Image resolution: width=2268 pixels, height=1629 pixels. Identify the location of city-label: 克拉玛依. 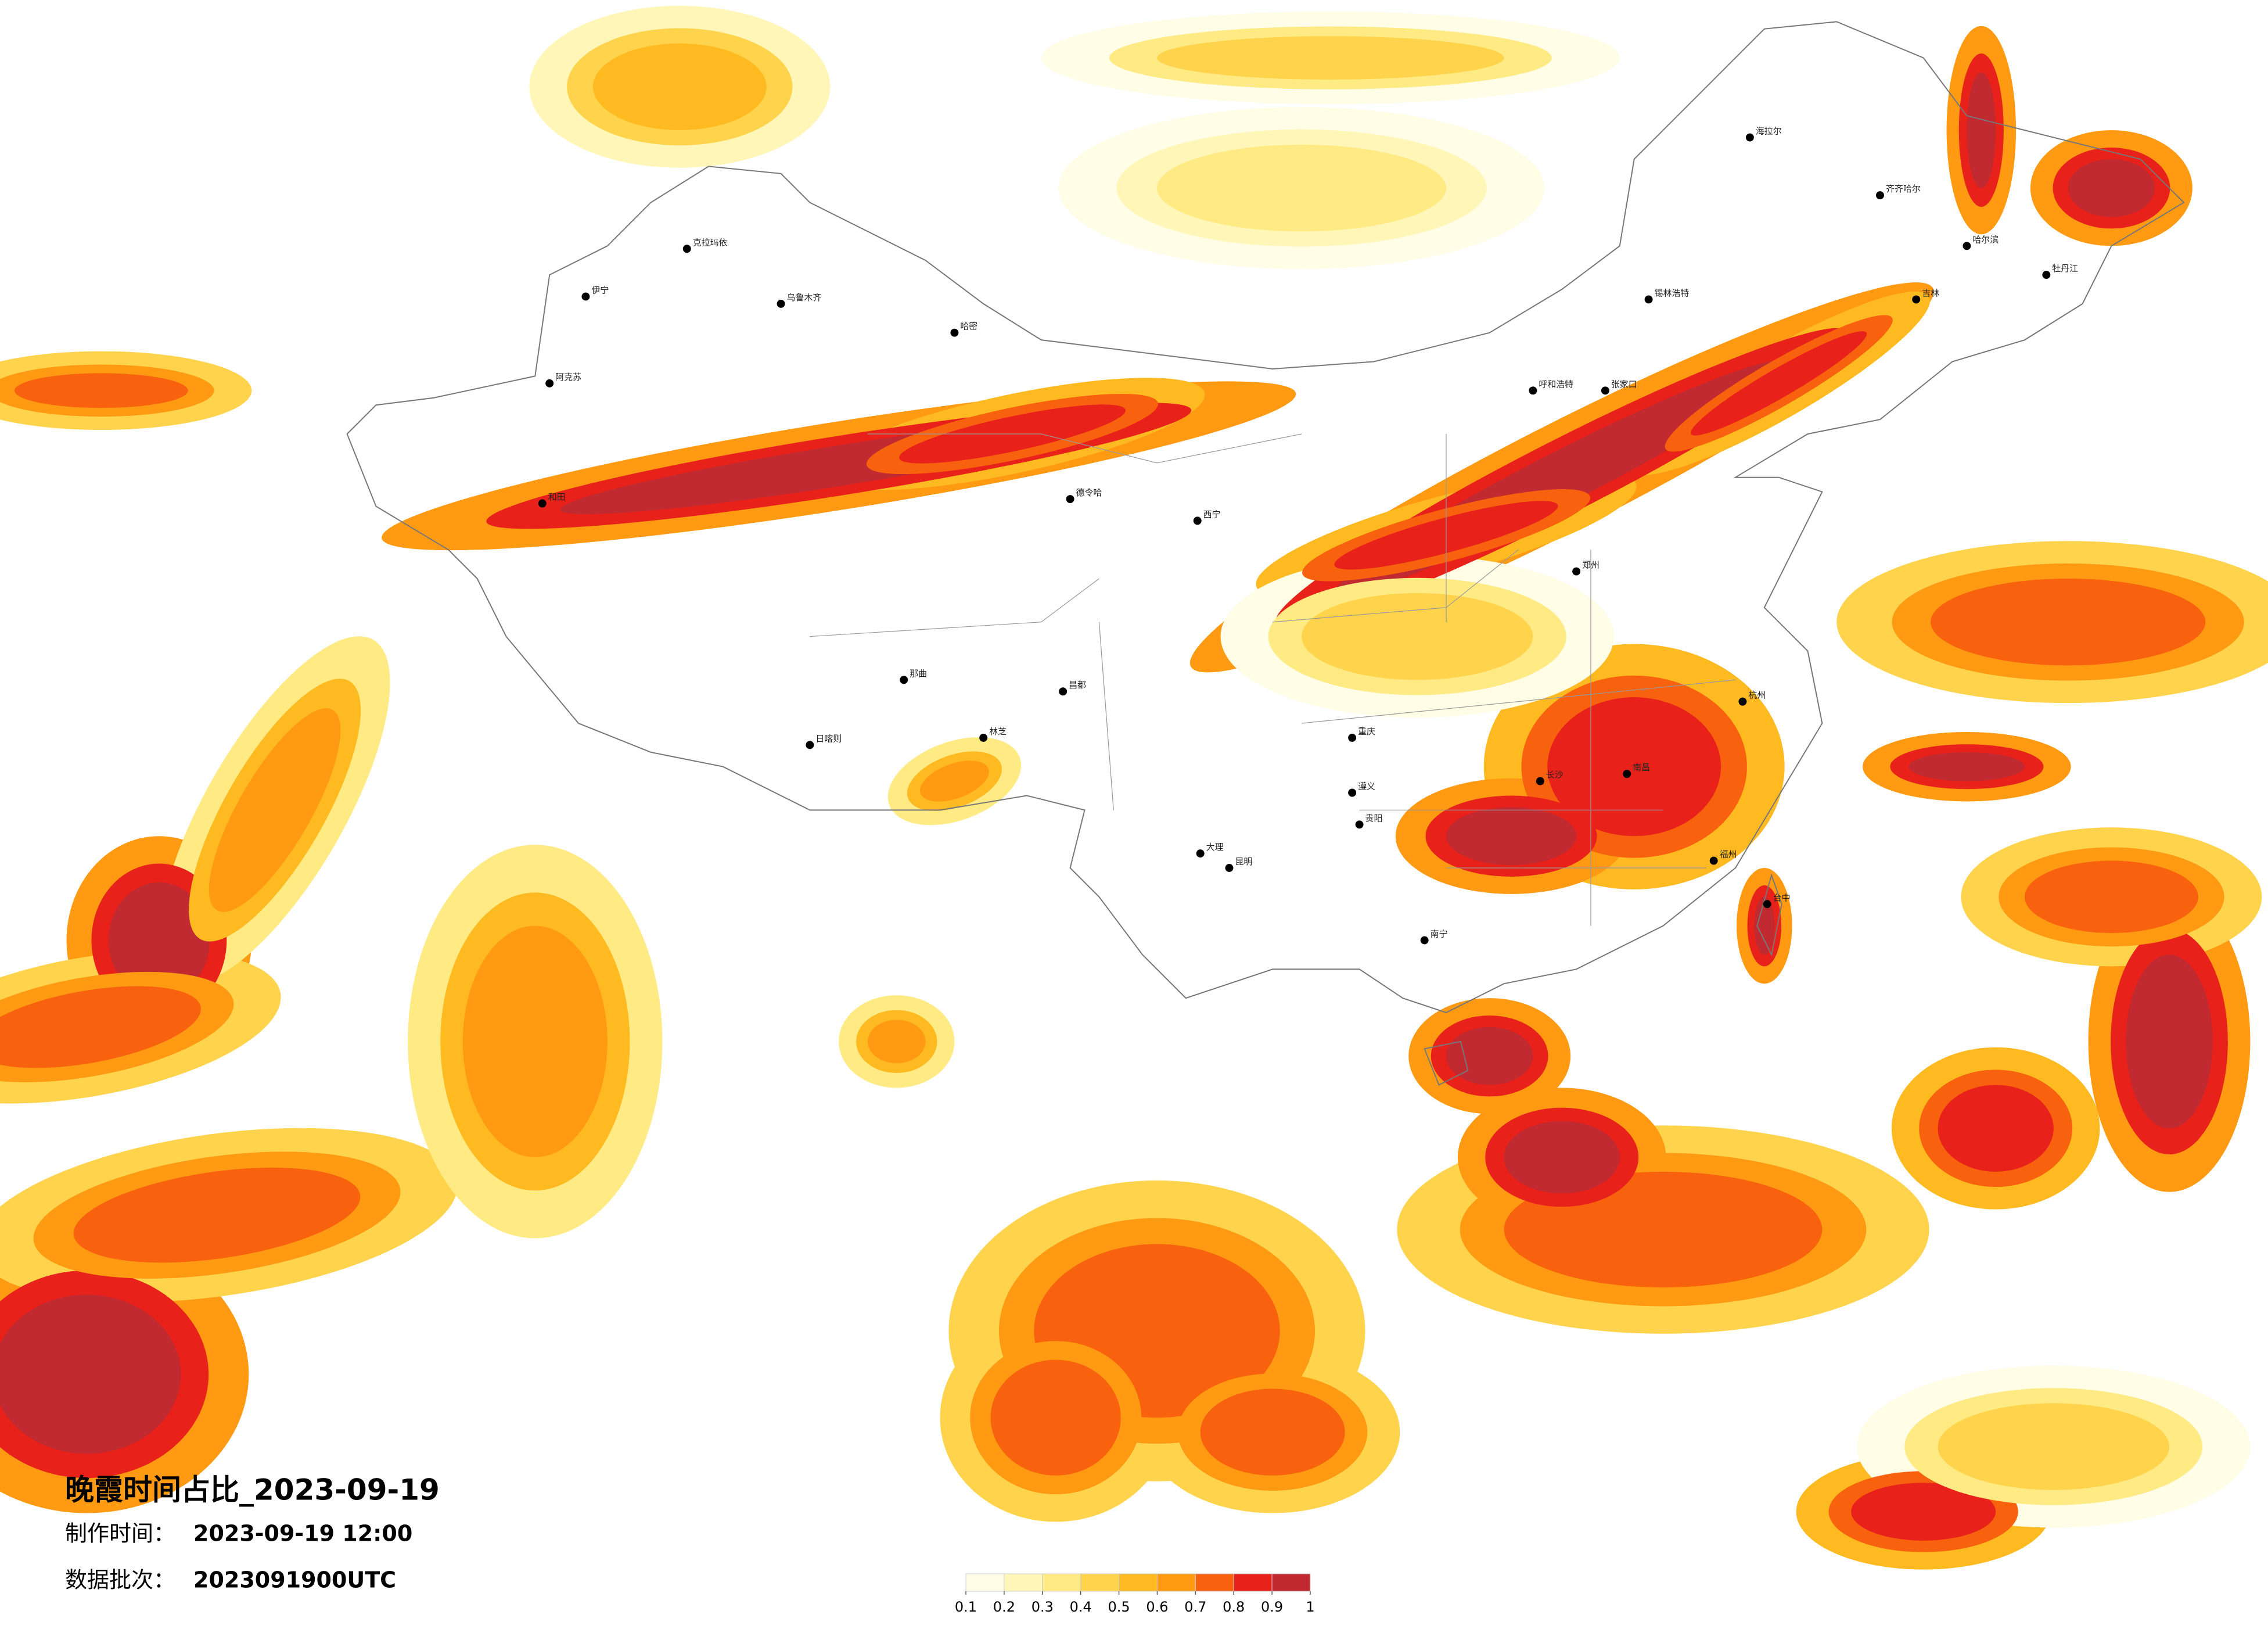
(710, 242).